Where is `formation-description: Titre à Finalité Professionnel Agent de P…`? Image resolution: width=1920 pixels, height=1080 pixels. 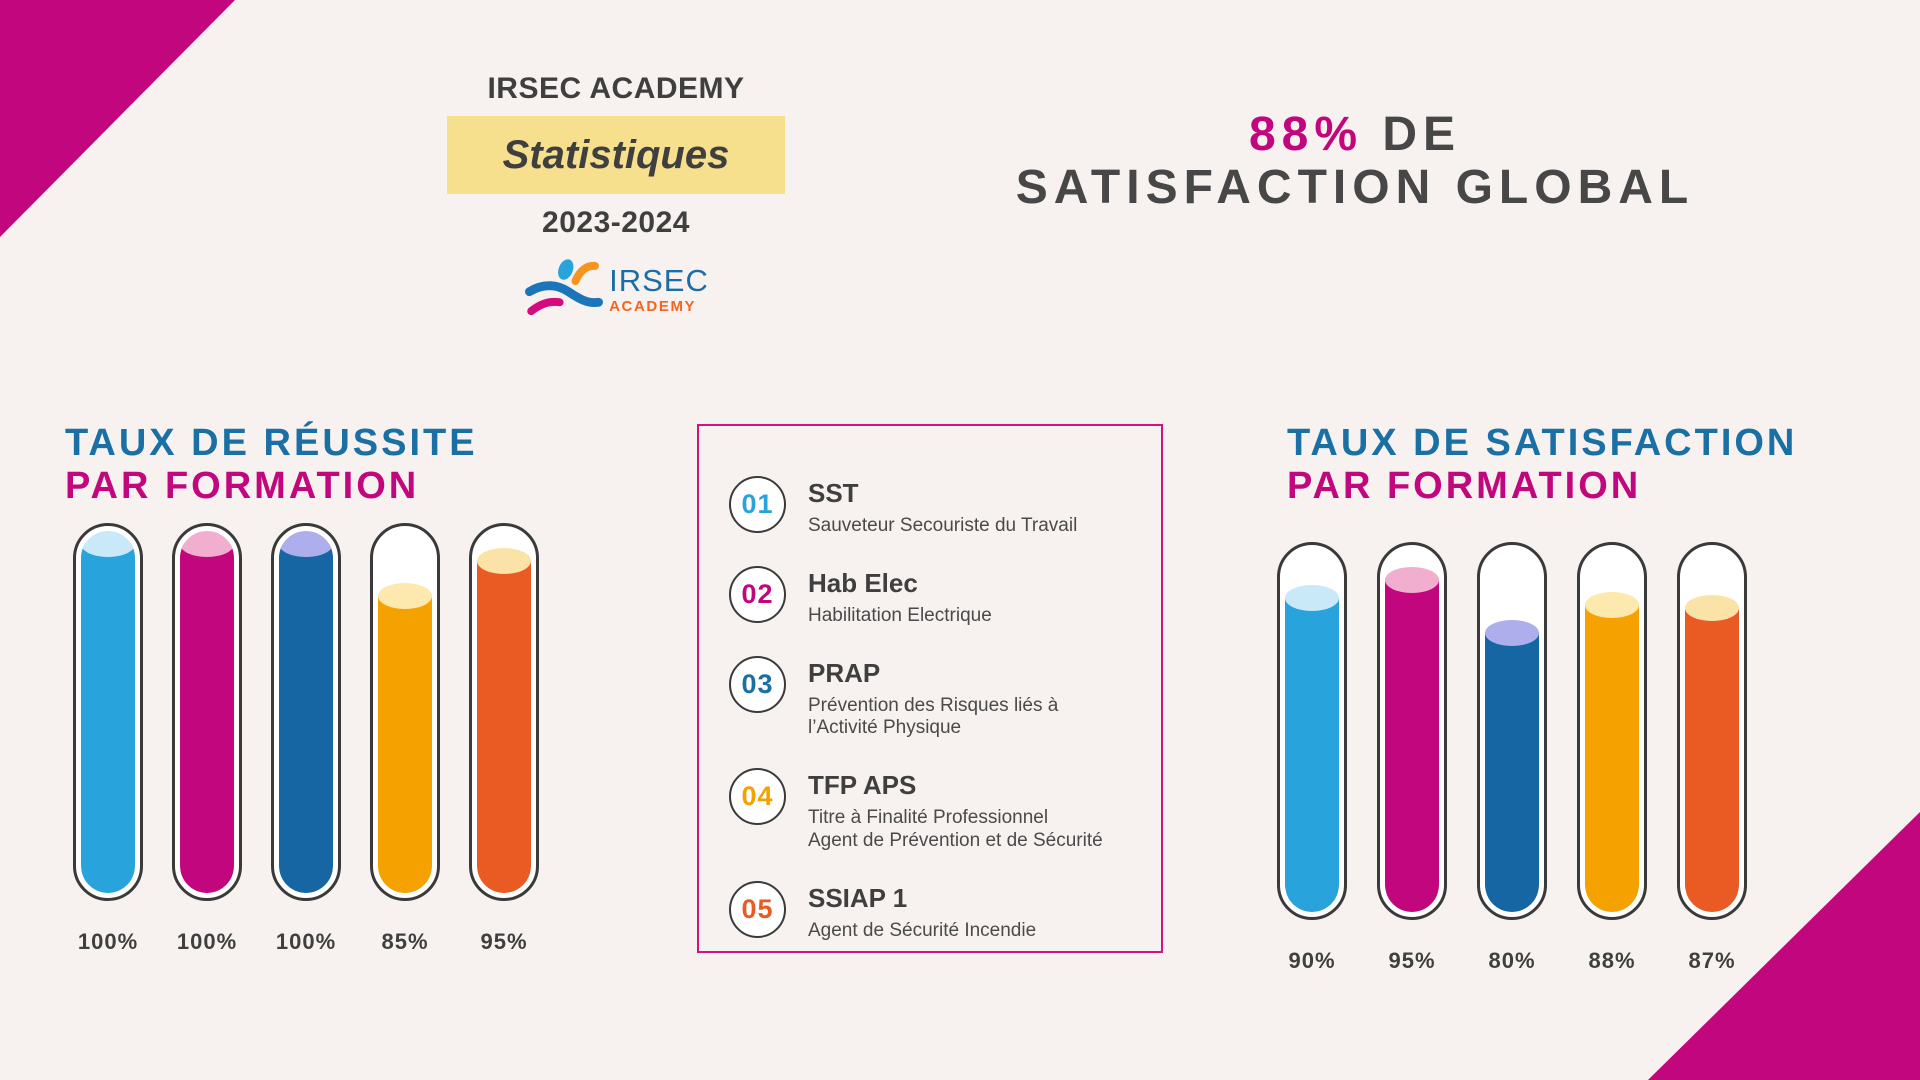
formation-description: Titre à Finalité Professionnel Agent de P… is located at coordinates (955, 829).